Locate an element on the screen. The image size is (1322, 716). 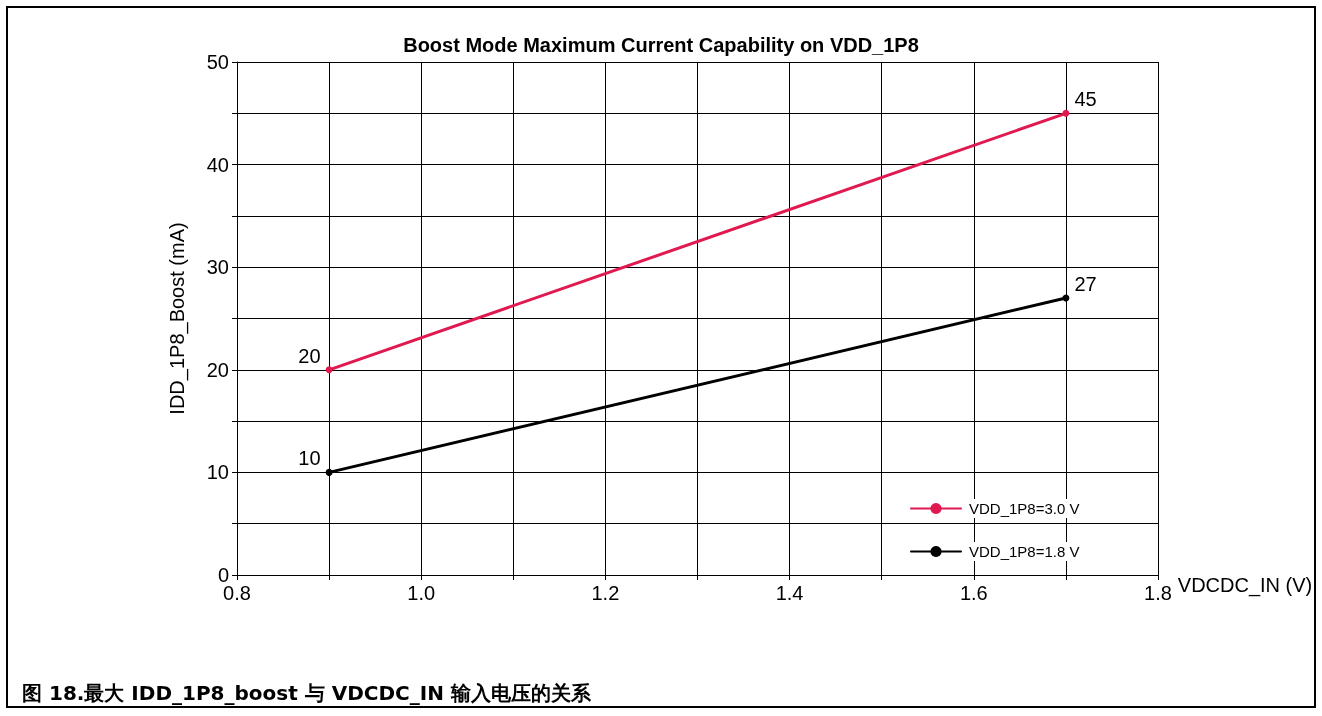
data-label: 10 is located at coordinates (309, 458).